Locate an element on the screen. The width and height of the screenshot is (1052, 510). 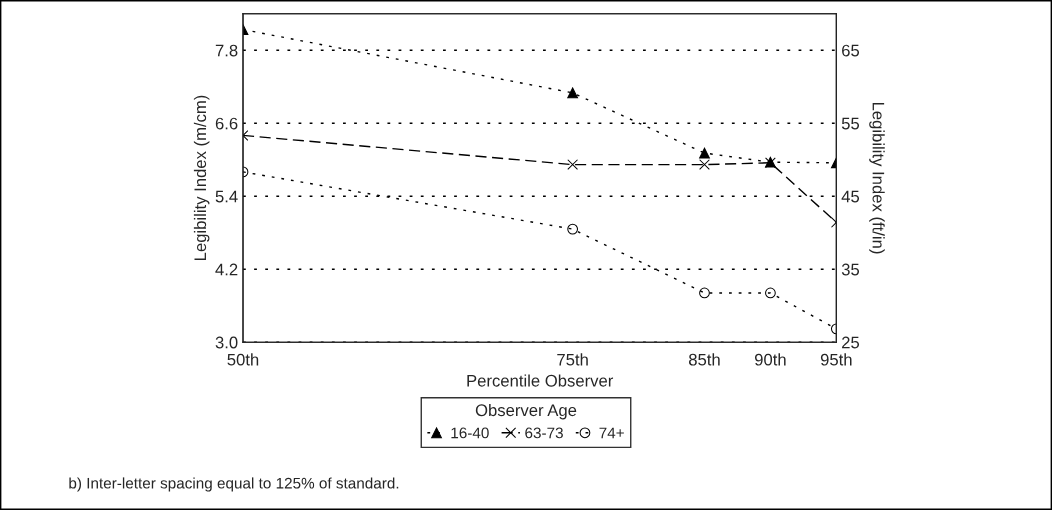
y2-tick-label: 55 is located at coordinates (850, 123).